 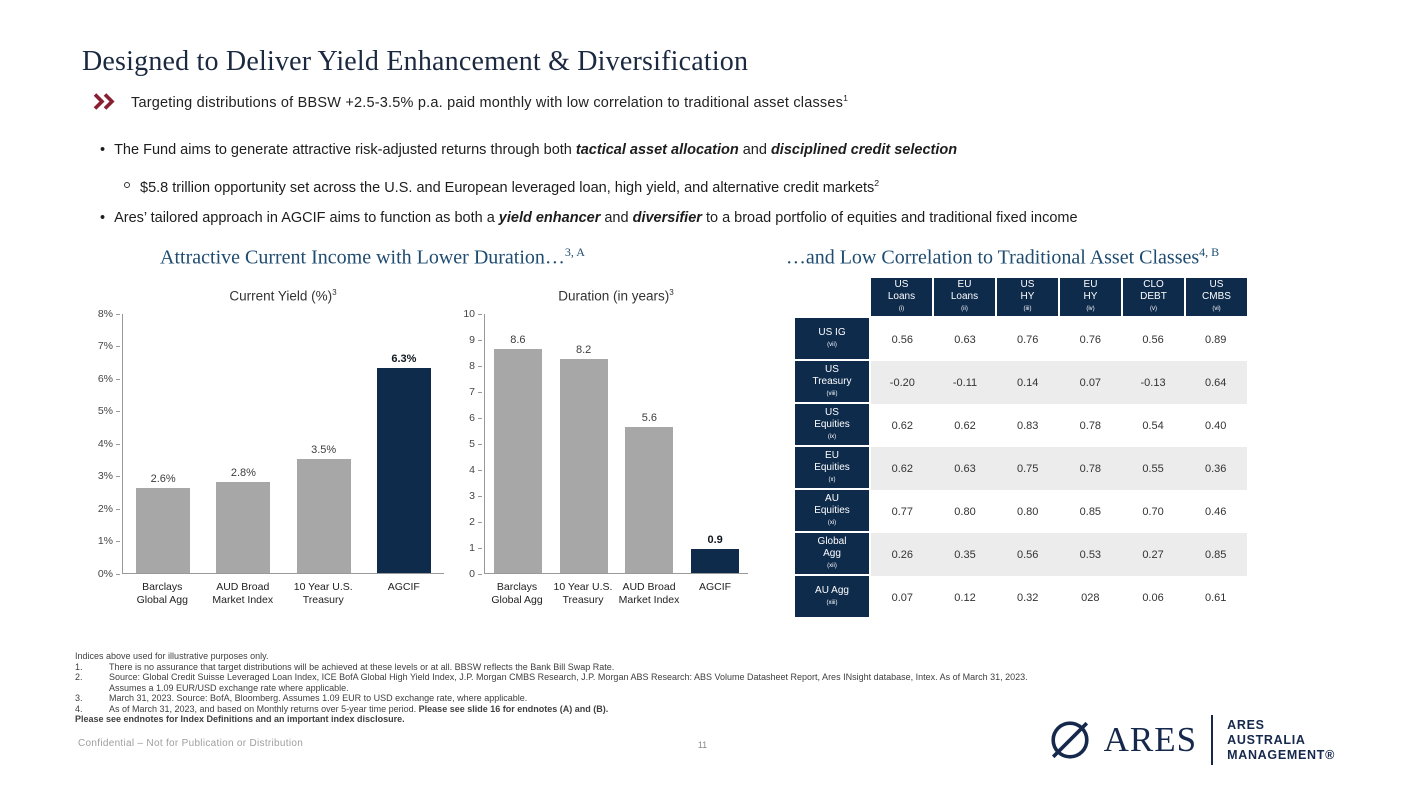 What do you see at coordinates (475, 391) in the screenshot?
I see `y-axis-tick-label: 7` at bounding box center [475, 391].